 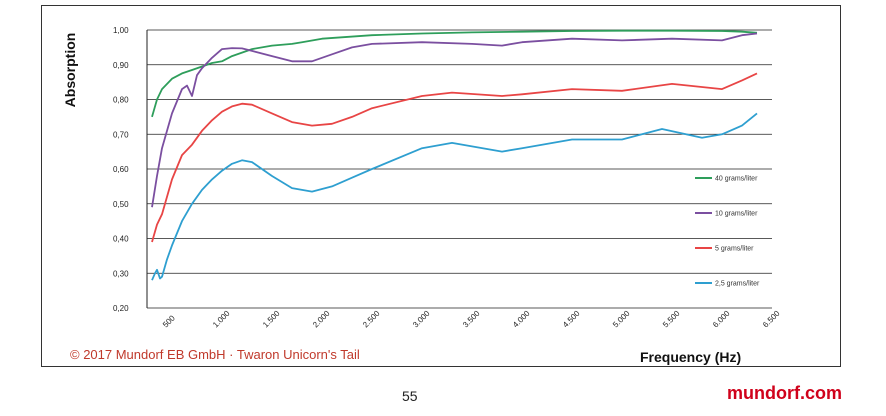 I want to click on x-axis-title: Frequency (Hz), so click(x=690, y=357).